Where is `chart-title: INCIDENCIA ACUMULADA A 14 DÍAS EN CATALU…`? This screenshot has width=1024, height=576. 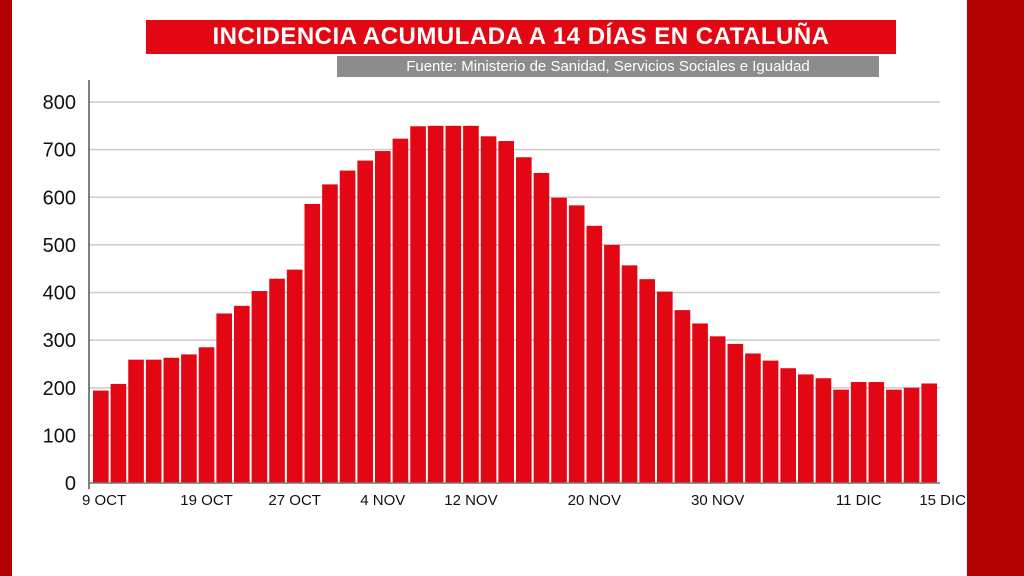
chart-title: INCIDENCIA ACUMULADA A 14 DÍAS EN CATALU… is located at coordinates (521, 37).